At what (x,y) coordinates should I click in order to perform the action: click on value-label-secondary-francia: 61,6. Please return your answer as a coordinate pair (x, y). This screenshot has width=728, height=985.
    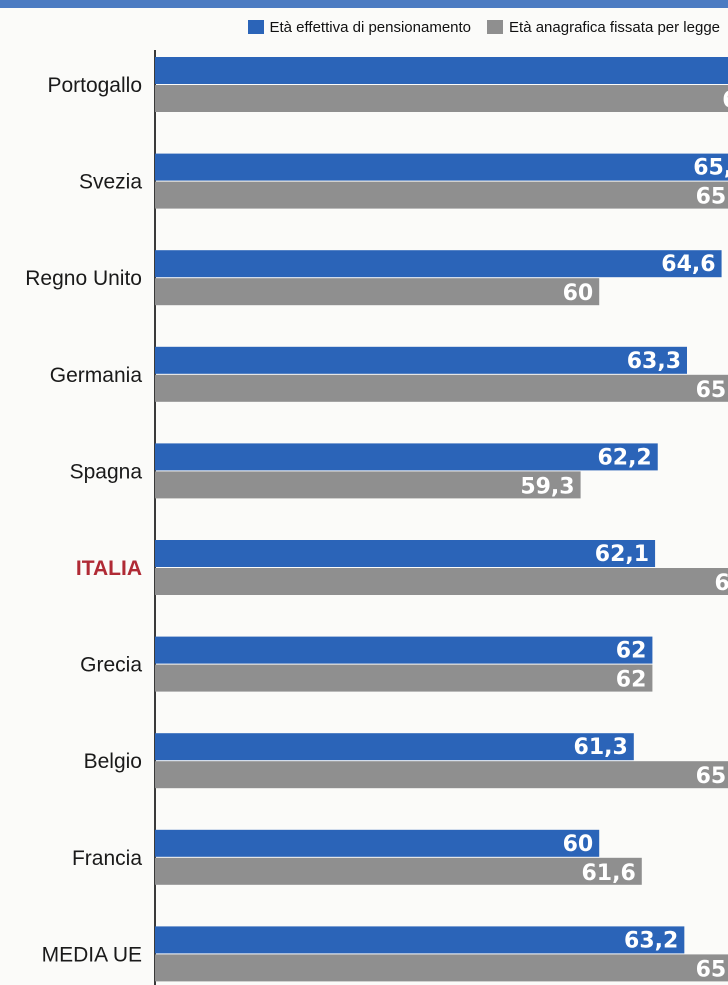
    Looking at the image, I should click on (608, 873).